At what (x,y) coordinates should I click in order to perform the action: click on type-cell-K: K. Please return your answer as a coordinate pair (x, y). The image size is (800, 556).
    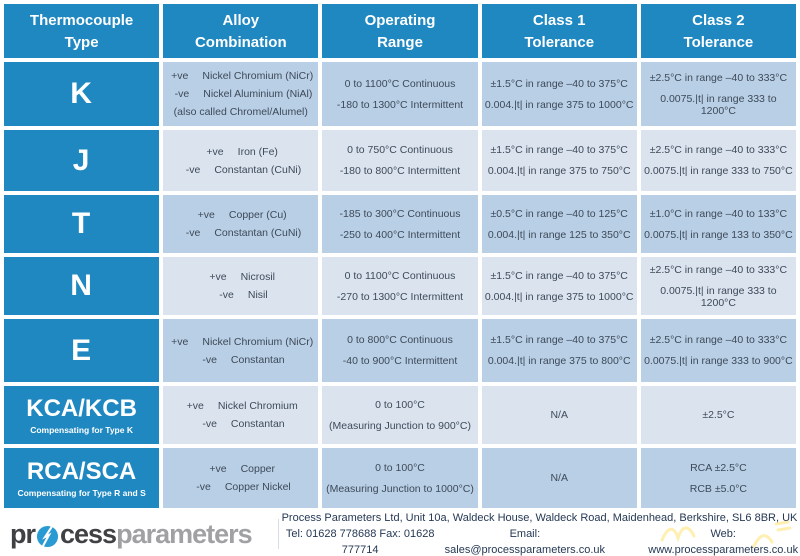
    Looking at the image, I should click on (82, 94).